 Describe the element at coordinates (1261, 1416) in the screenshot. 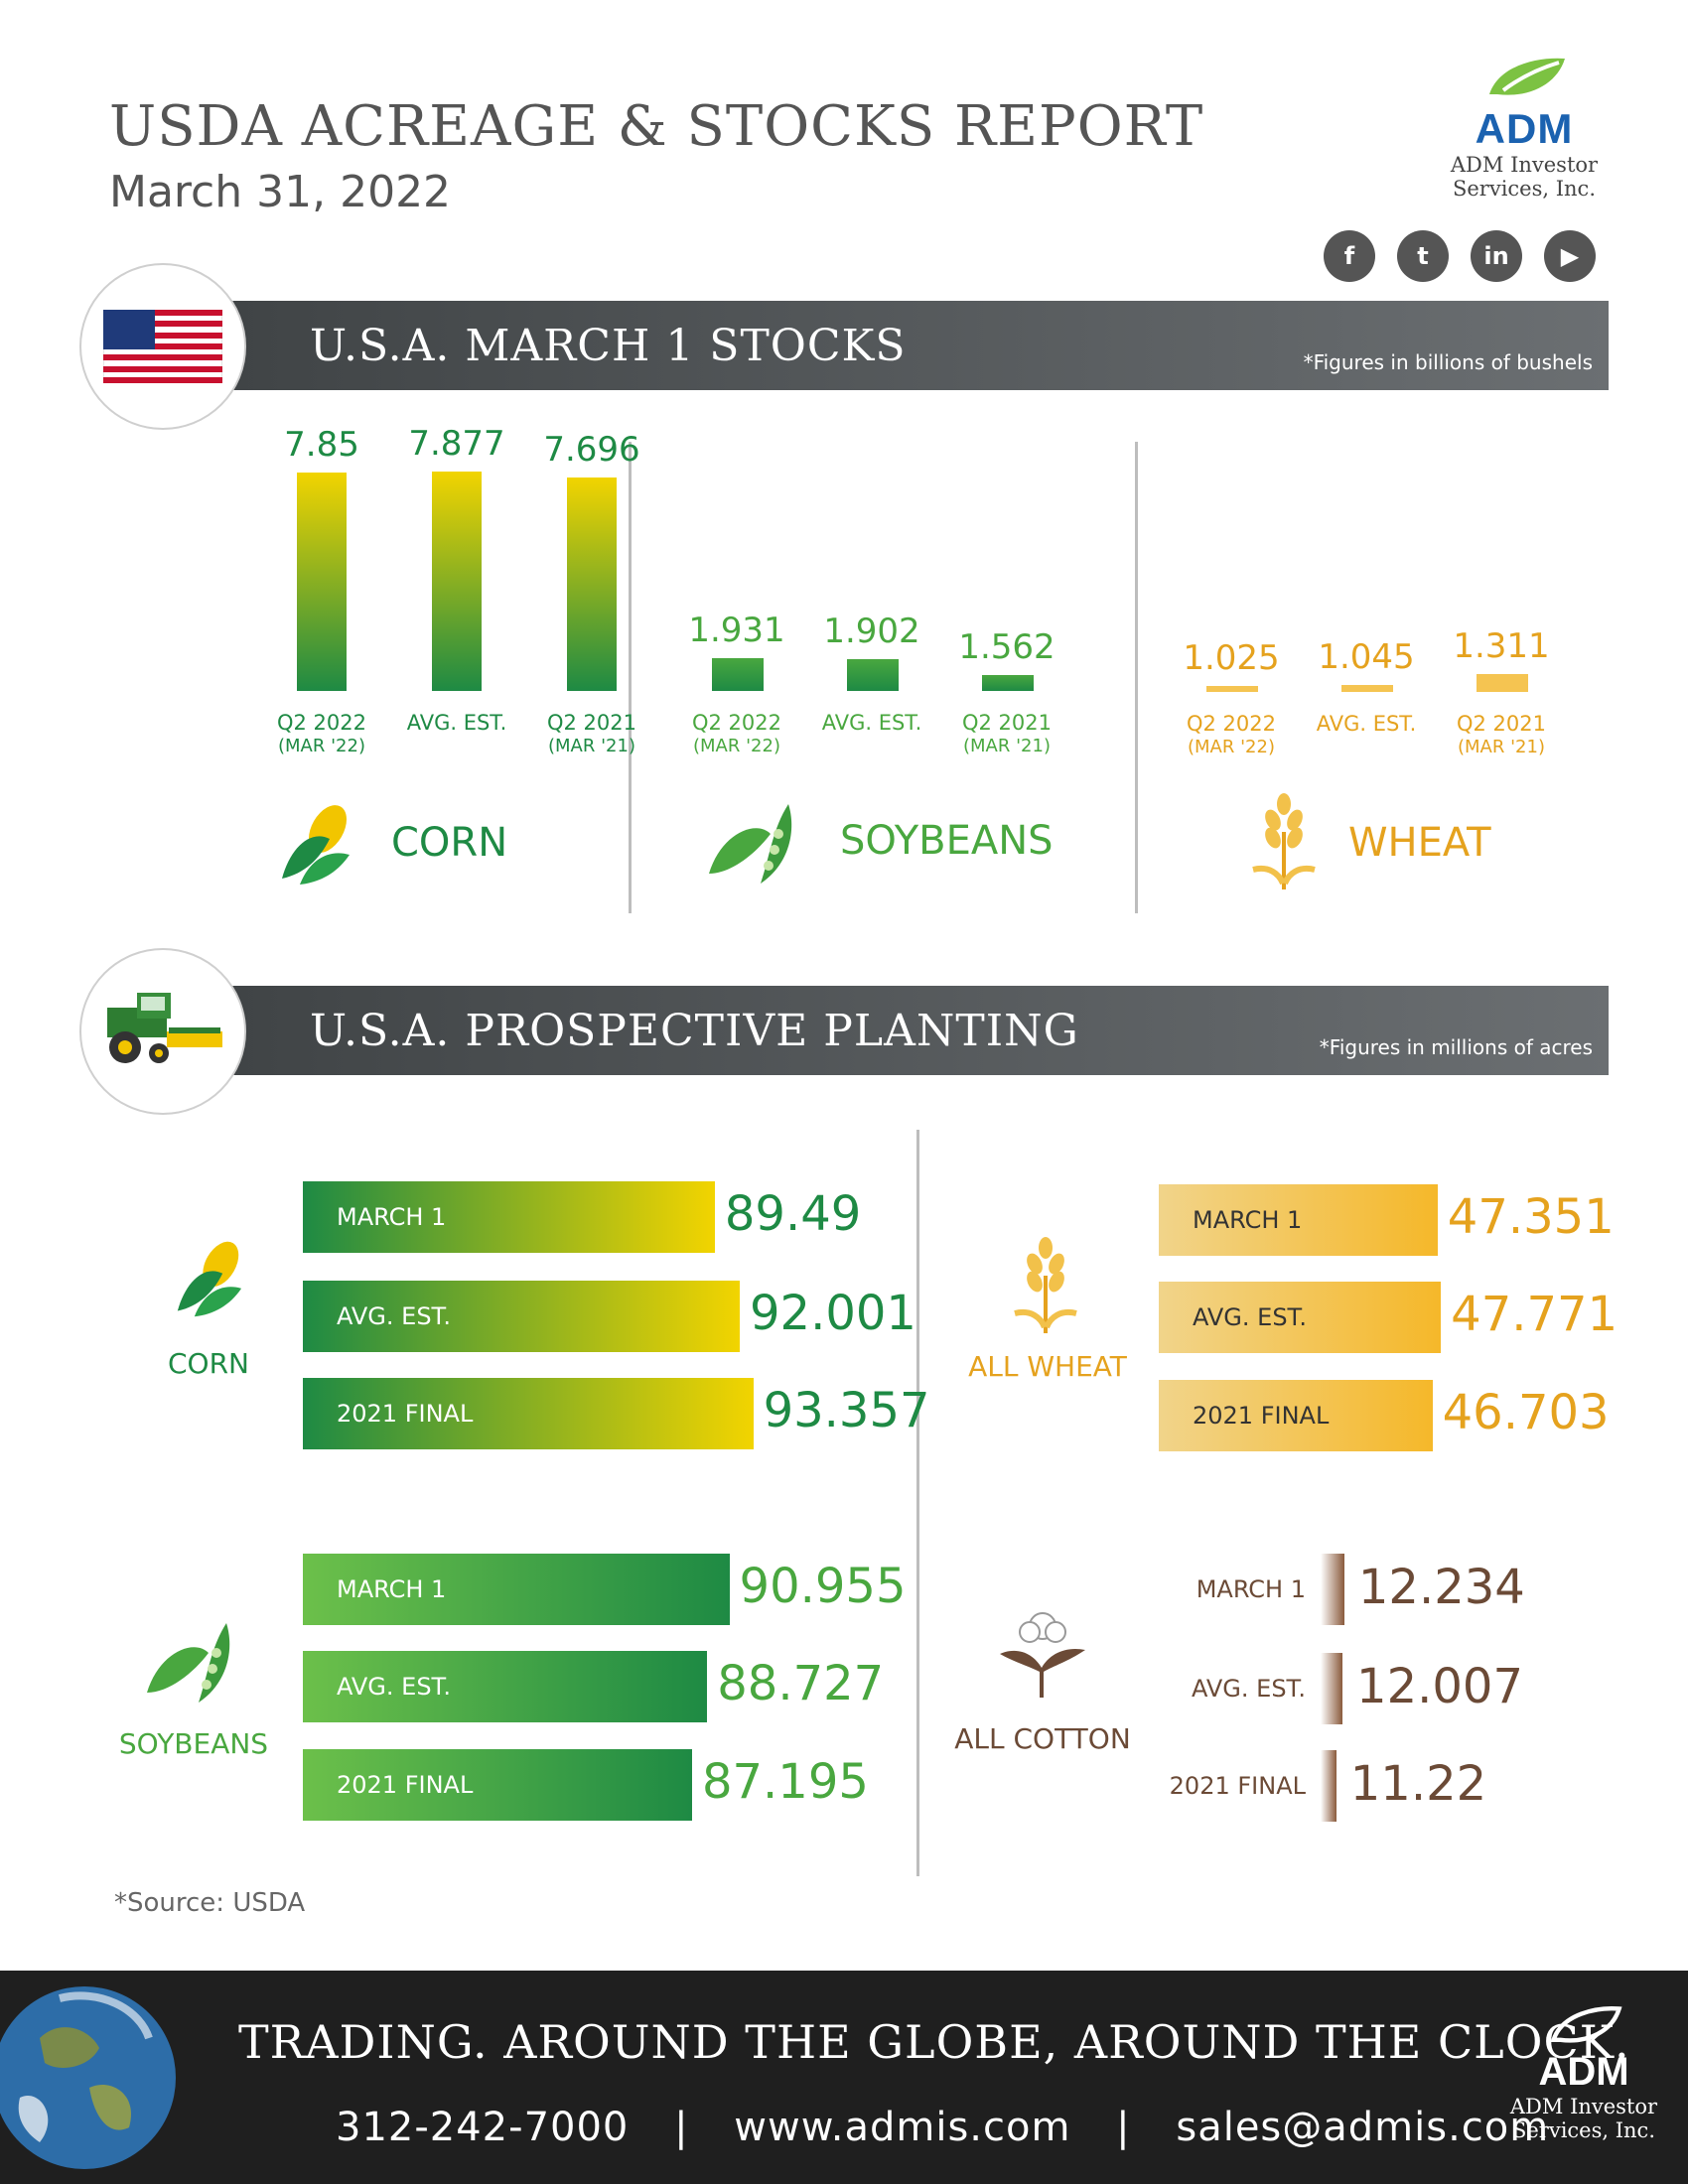

I see `planting-bar-label: 2021 FINAL` at that location.